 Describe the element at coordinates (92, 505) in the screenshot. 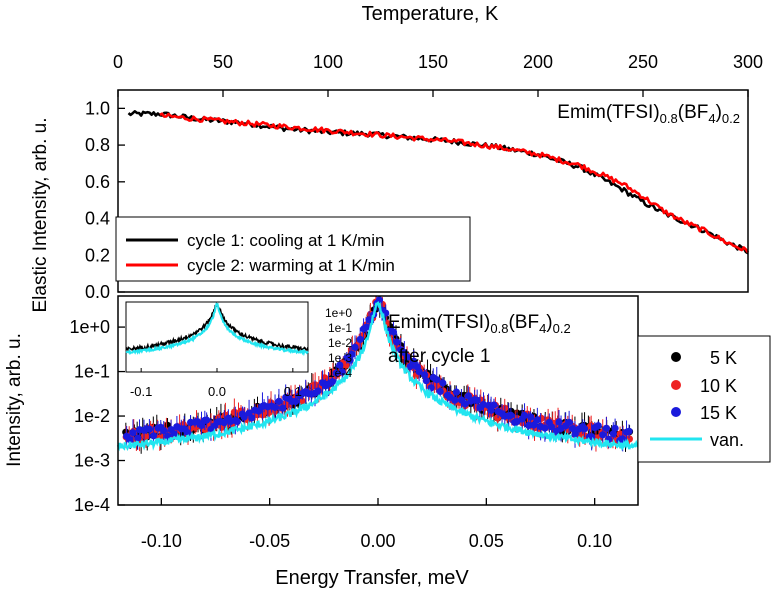

I see `bottom-y-tick-label: 1e-4` at that location.